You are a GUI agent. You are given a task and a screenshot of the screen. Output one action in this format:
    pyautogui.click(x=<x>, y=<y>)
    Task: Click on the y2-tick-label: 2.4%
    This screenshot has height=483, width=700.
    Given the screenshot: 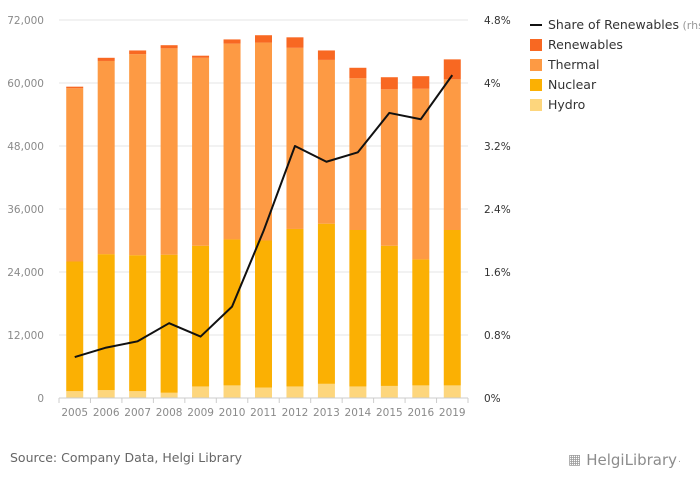 What is the action you would take?
    pyautogui.click(x=497, y=210)
    